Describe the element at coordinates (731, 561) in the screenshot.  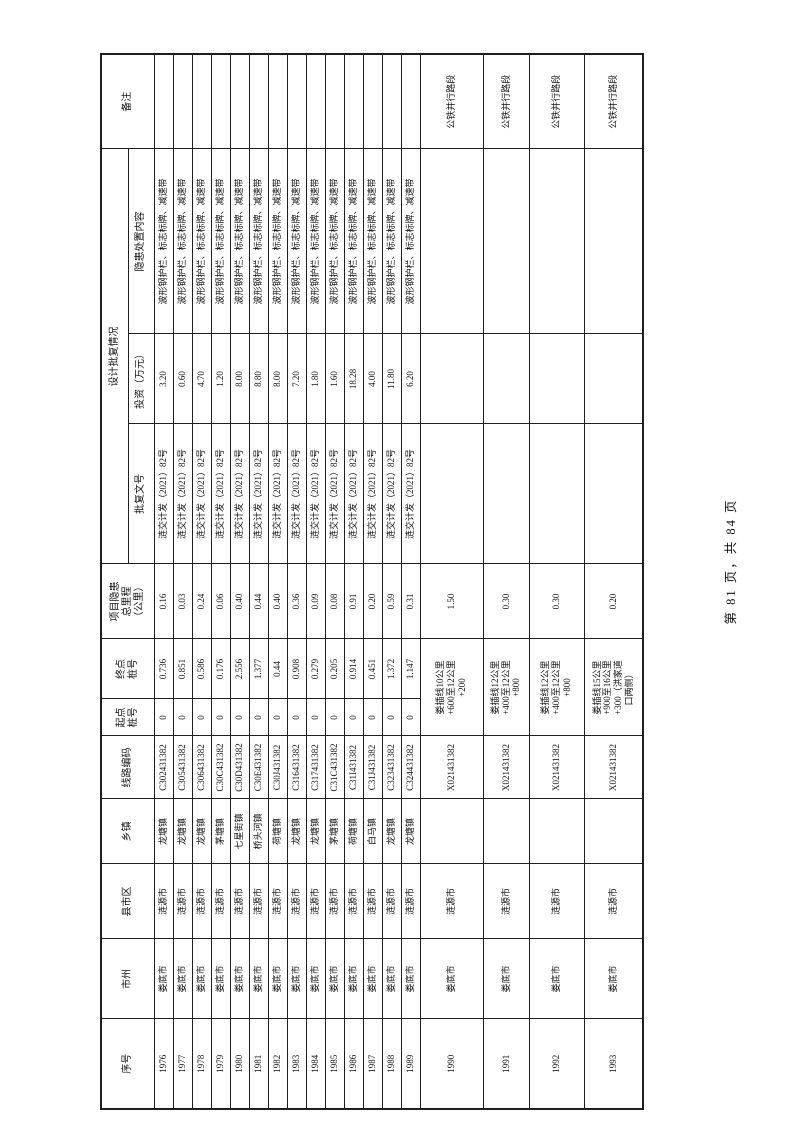
I see `page-footer: 第 81 页，共 84 页` at that location.